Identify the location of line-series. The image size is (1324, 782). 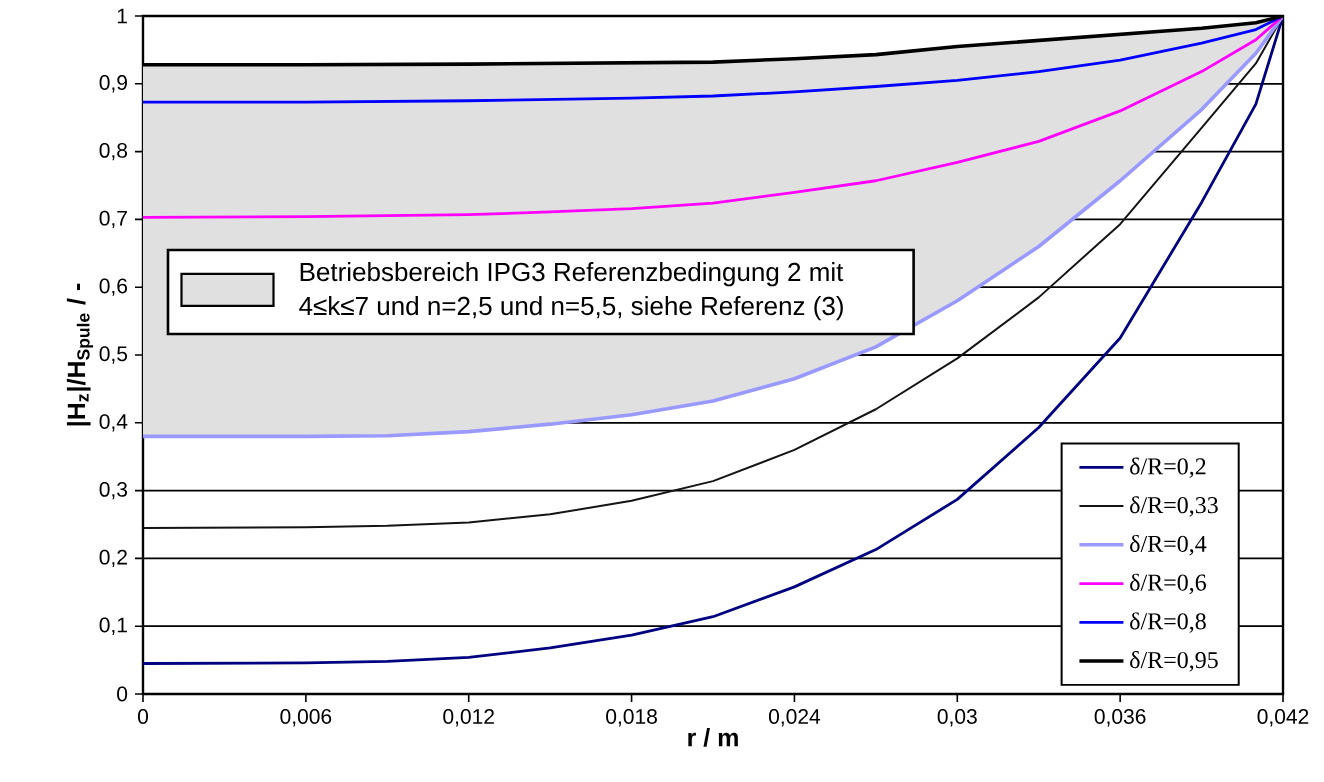
(713, 59).